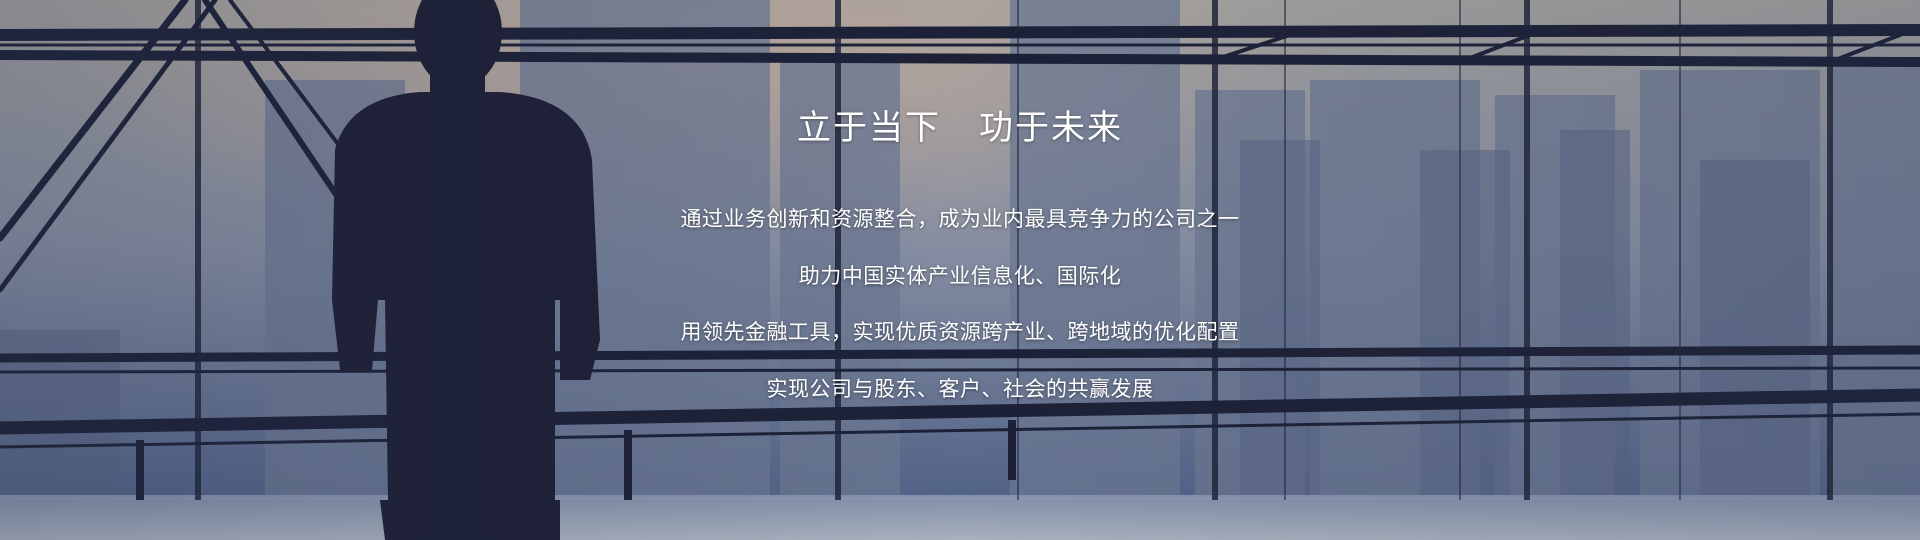  What do you see at coordinates (960, 124) in the screenshot?
I see `headline: 立于当下 功于未来` at bounding box center [960, 124].